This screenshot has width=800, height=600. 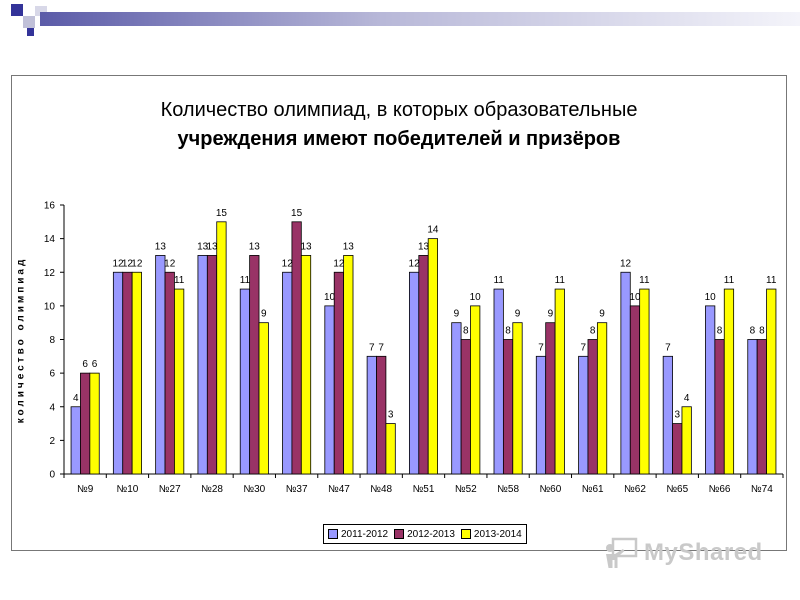 I want to click on x-tick-label: №9, so click(x=85, y=489).